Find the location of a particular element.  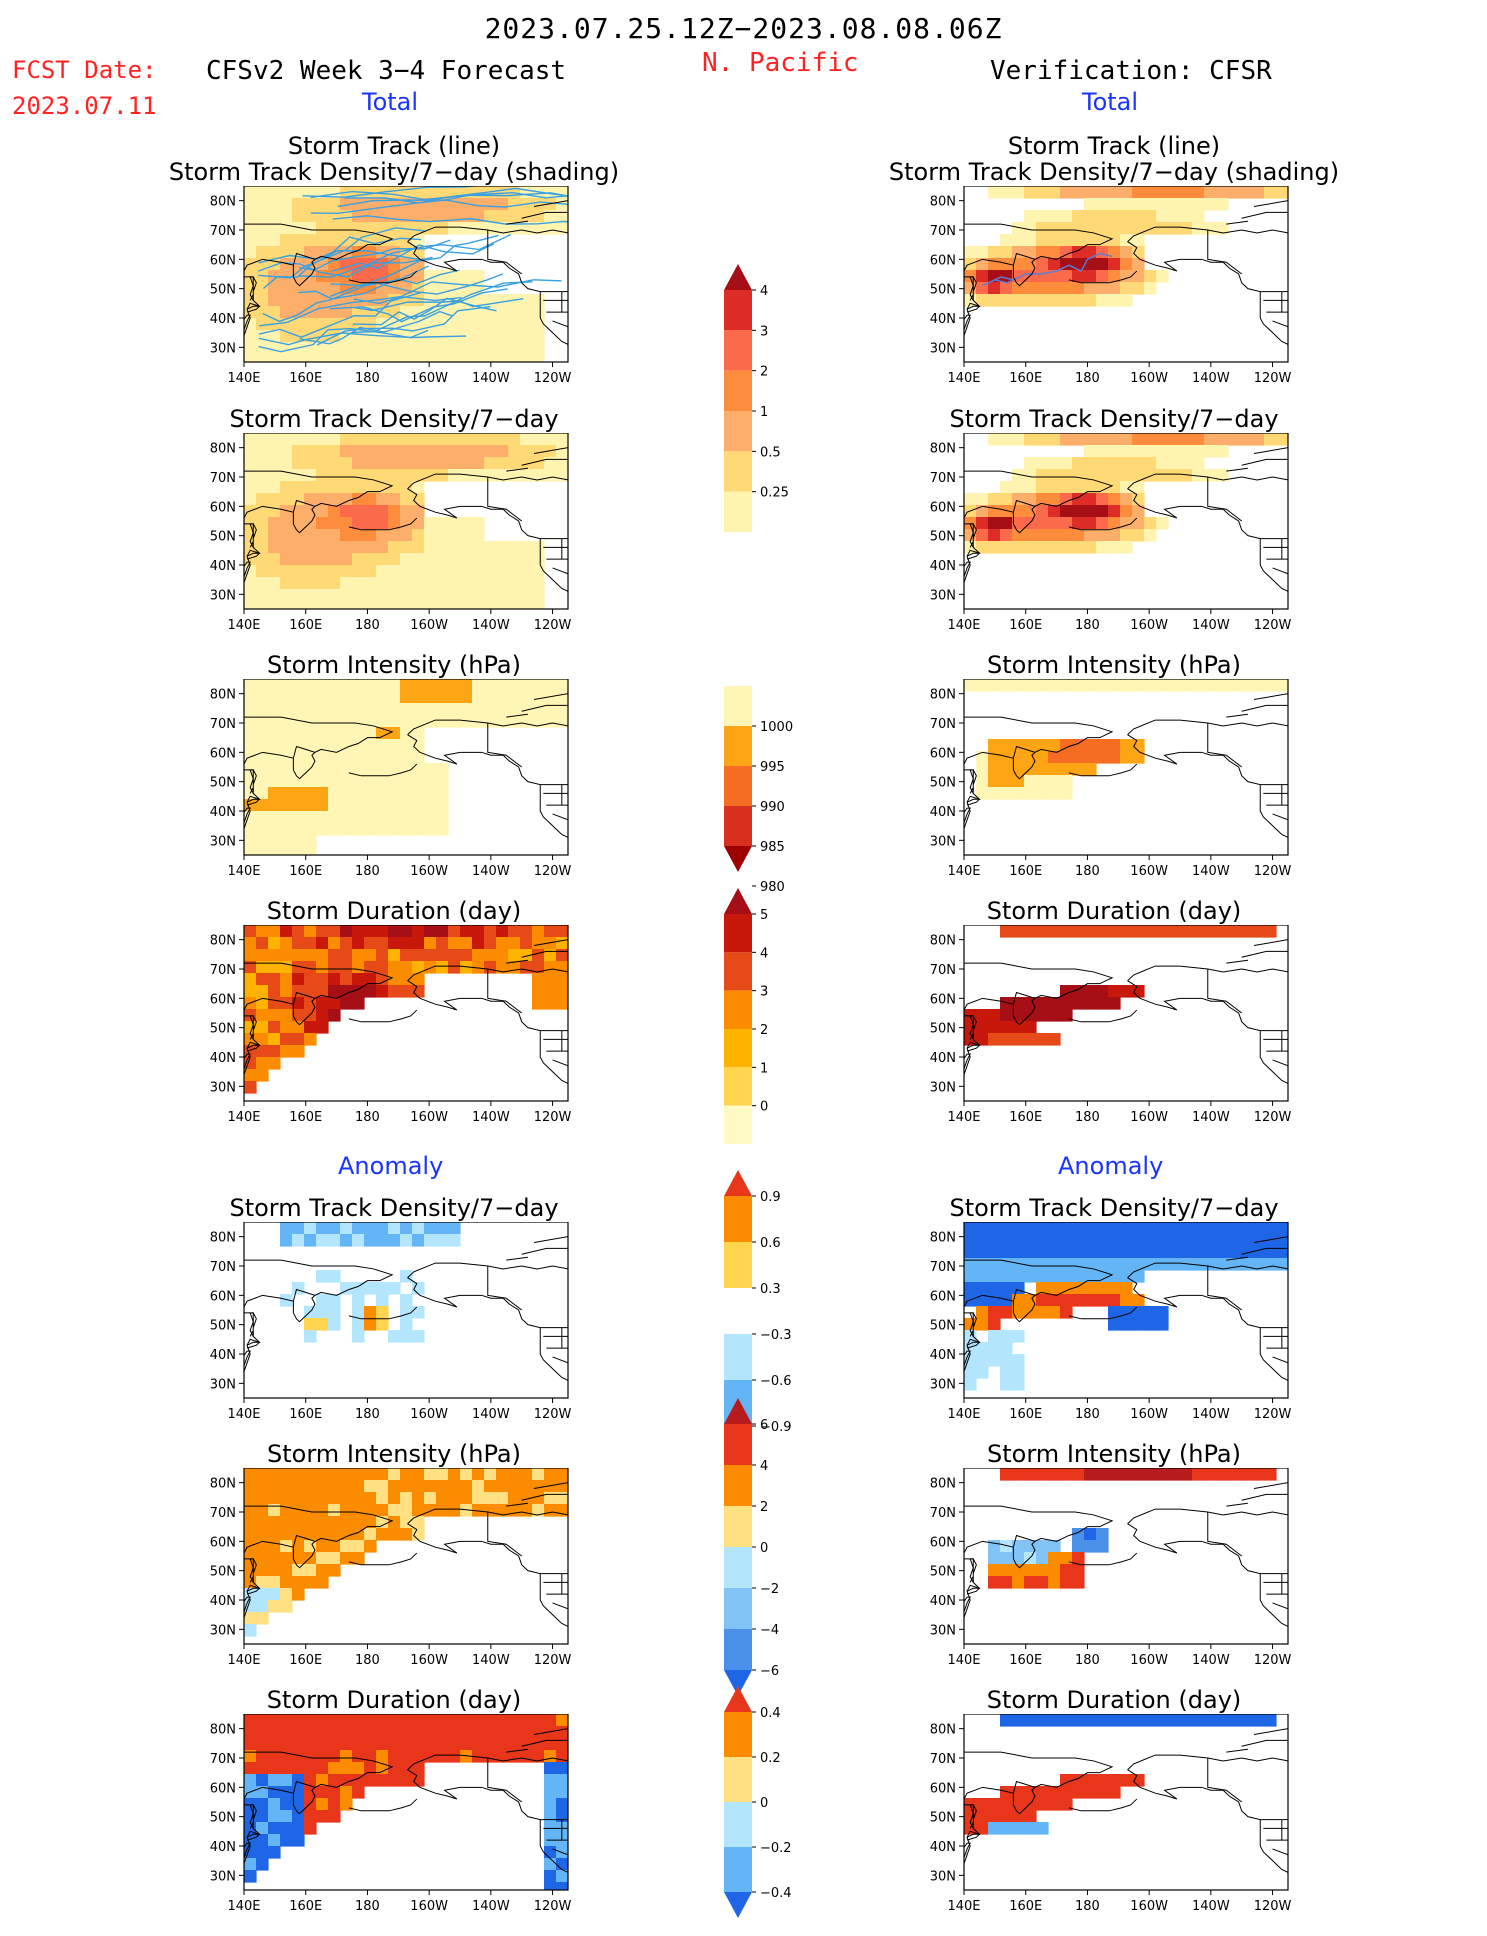

forecast-model-title: CFSv2 Week 3−4 Forecast is located at coordinates (386, 71).